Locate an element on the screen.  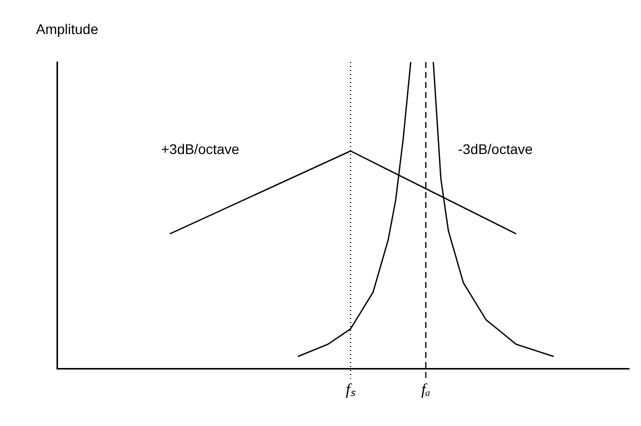
x-tick-label: fₐ is located at coordinates (426, 390).